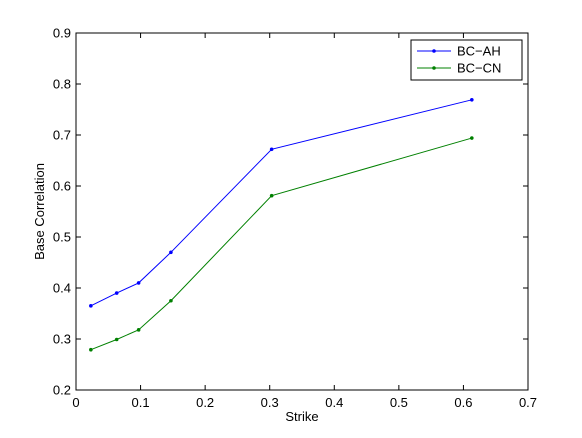 This screenshot has width=582, height=438. What do you see at coordinates (62, 186) in the screenshot?
I see `y-tick-label: 0.6` at bounding box center [62, 186].